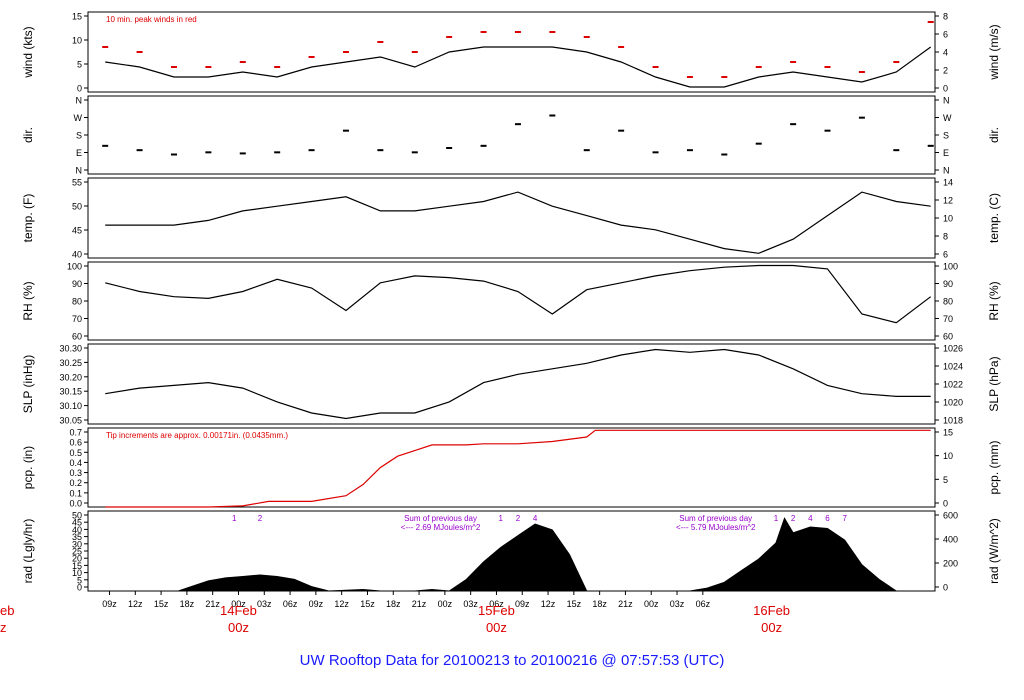 Image resolution: width=1024 pixels, height=700 pixels. I want to click on x-tick-label: 06z, so click(290, 604).